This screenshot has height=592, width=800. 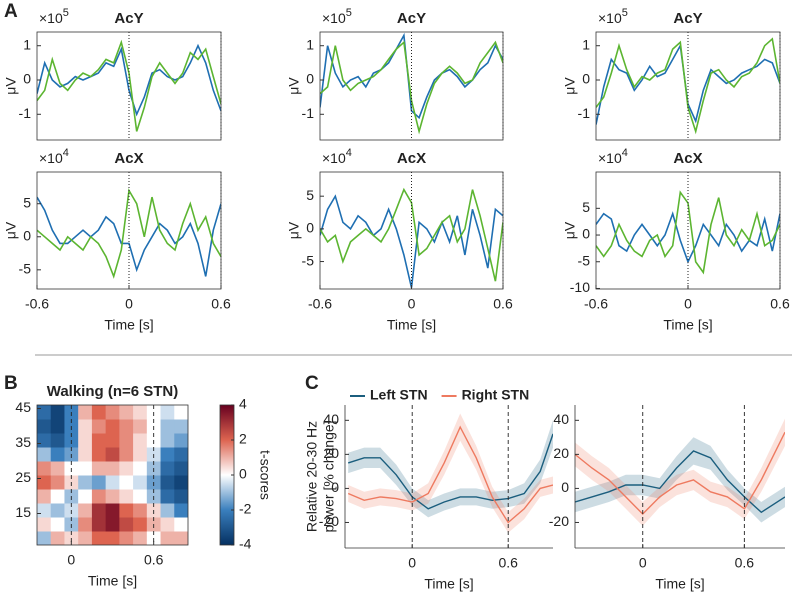 I want to click on plot-area, so click(x=680, y=472).